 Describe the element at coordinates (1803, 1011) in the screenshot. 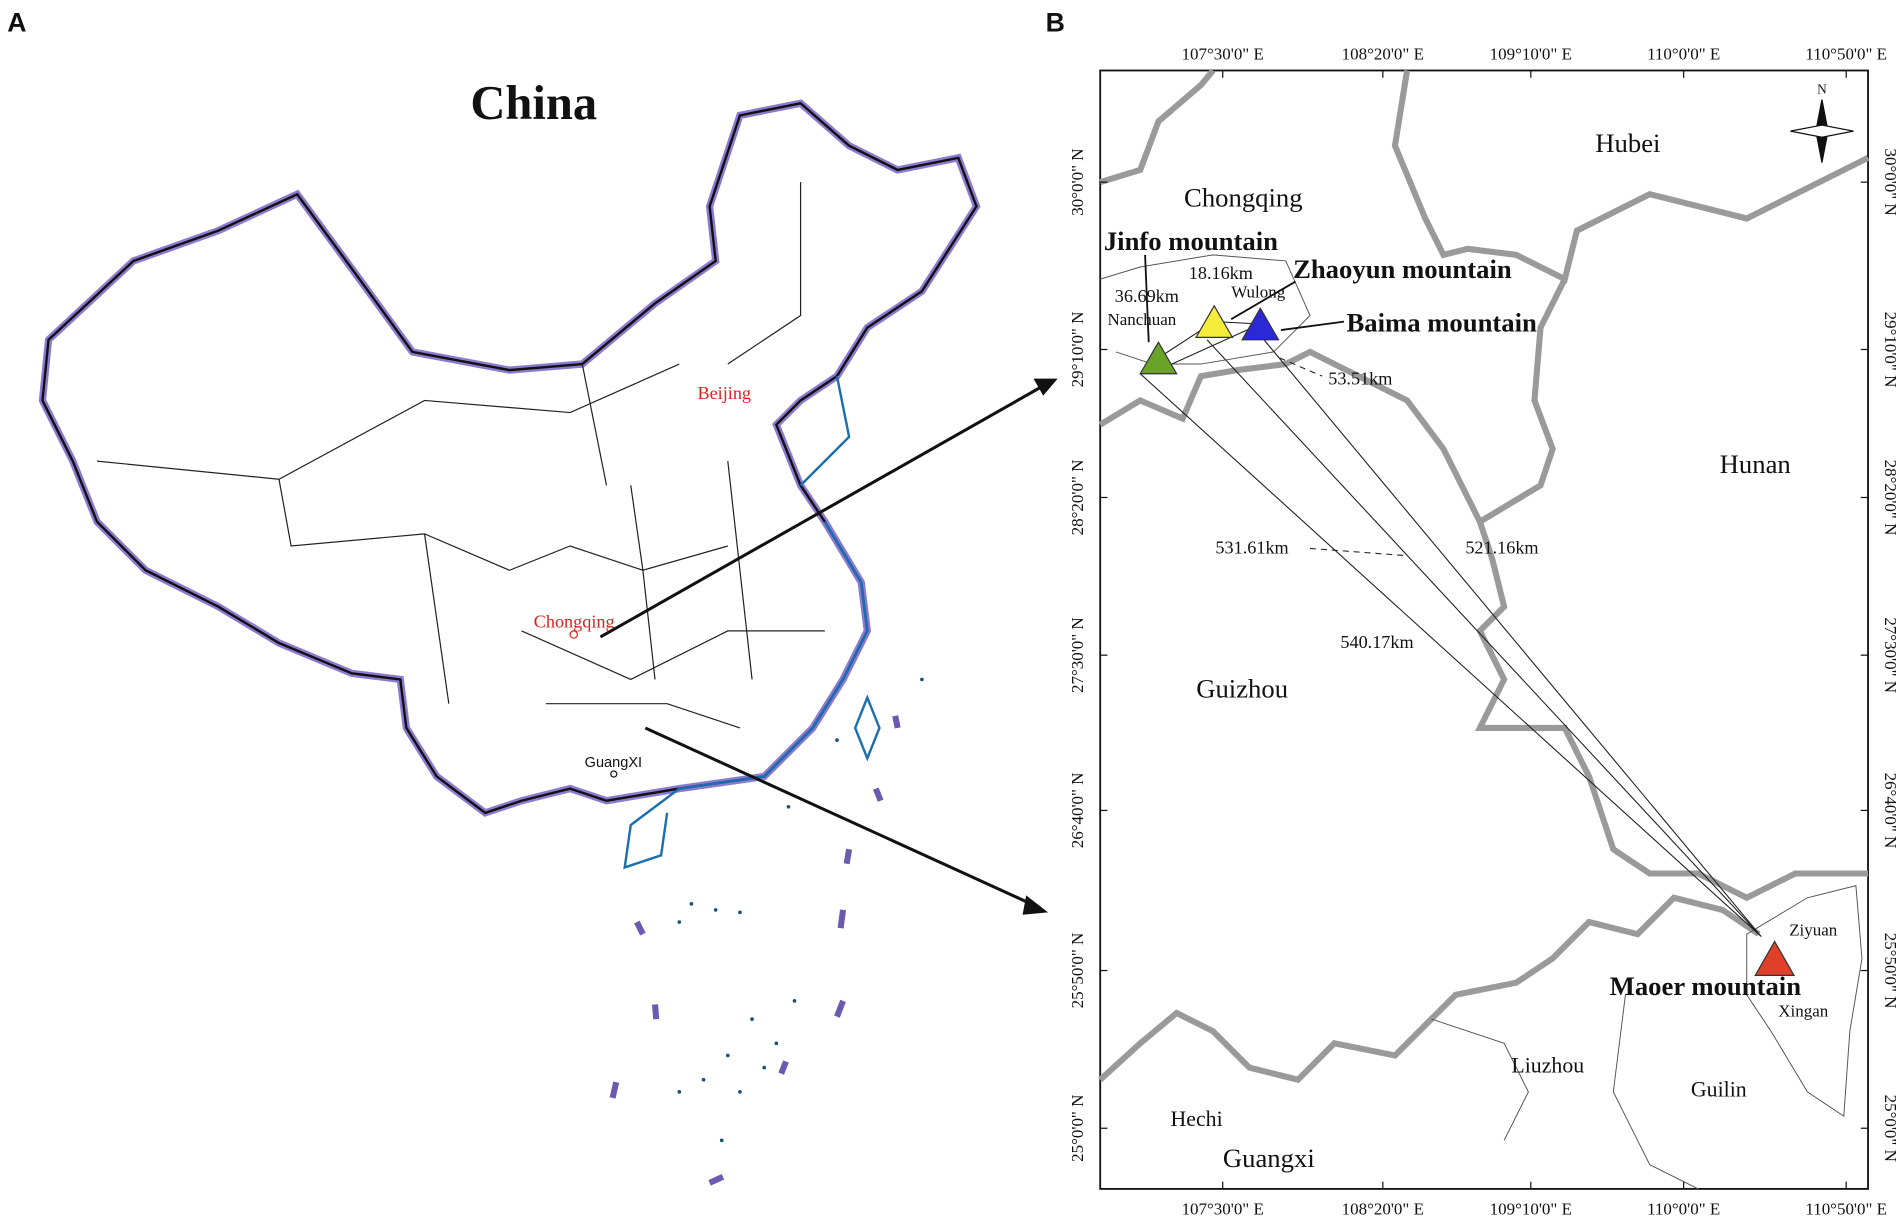

I see `place-label: Xingan` at that location.